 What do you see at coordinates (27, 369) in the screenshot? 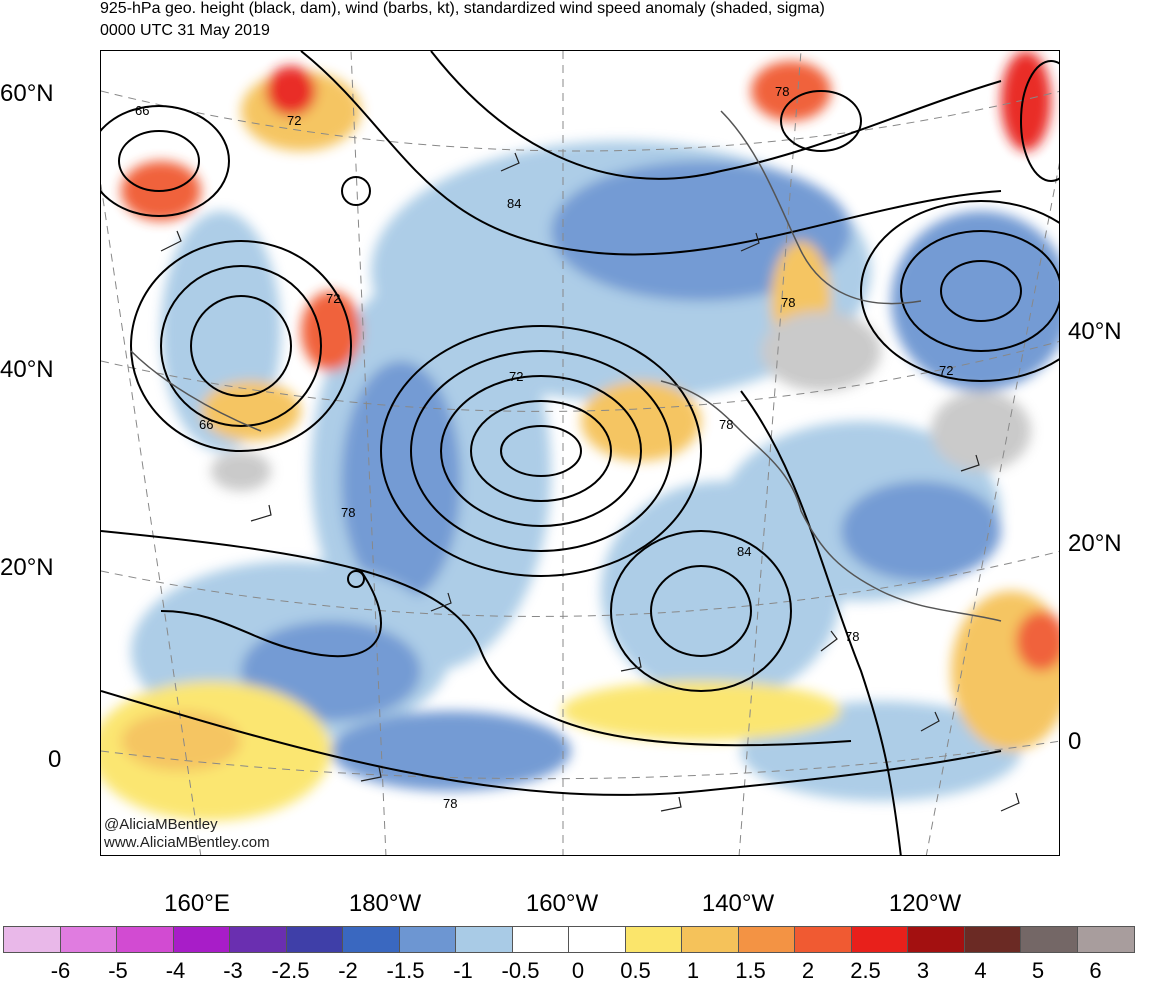
I see `lat-label-left: 40°N` at bounding box center [27, 369].